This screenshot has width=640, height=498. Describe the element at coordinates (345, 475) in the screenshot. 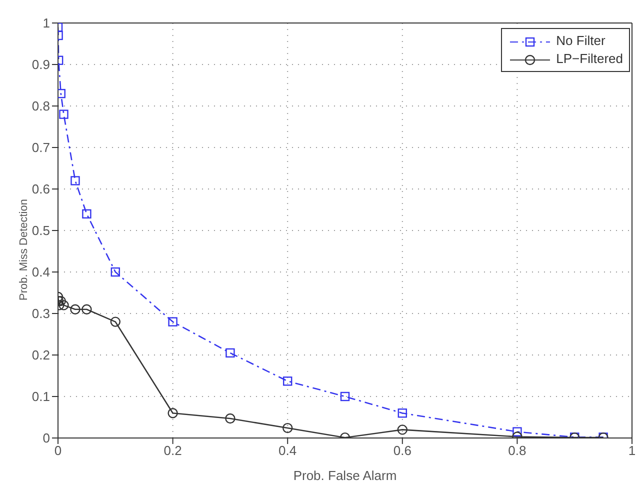

I see `x-axis-title: Prob. False Alarm` at that location.